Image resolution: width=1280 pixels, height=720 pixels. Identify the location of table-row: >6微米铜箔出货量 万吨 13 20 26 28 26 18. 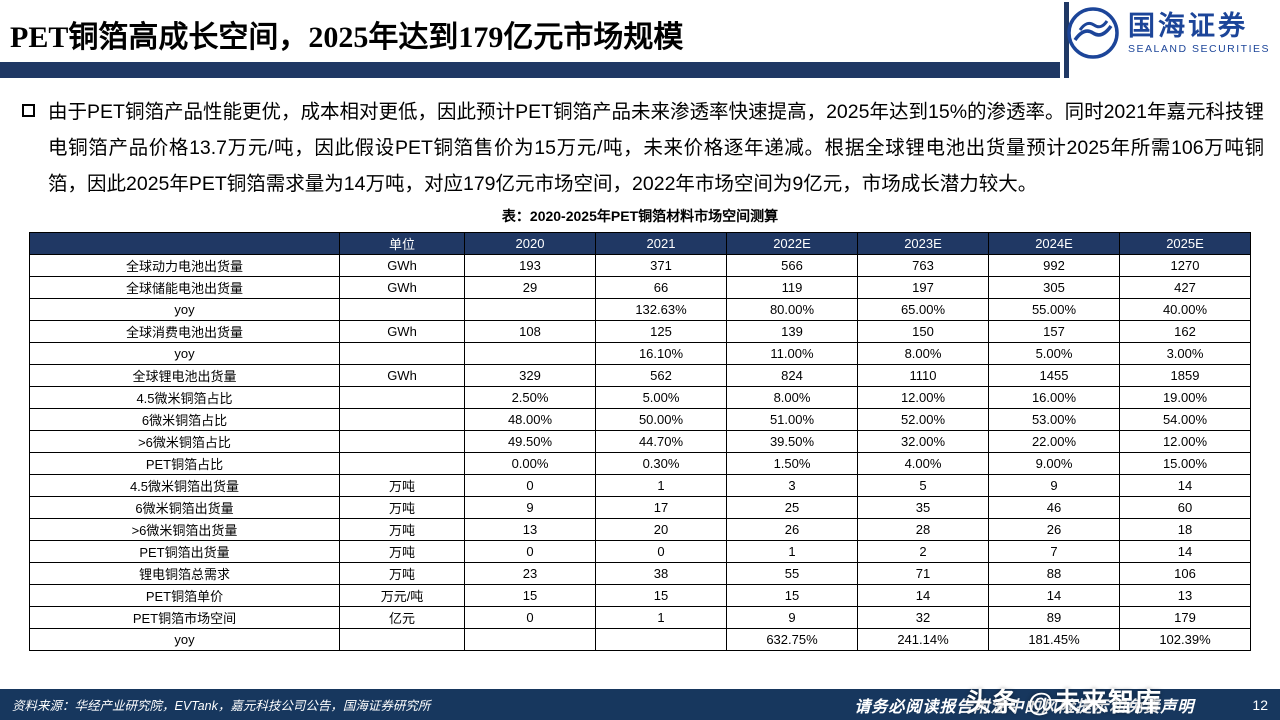
(640, 529).